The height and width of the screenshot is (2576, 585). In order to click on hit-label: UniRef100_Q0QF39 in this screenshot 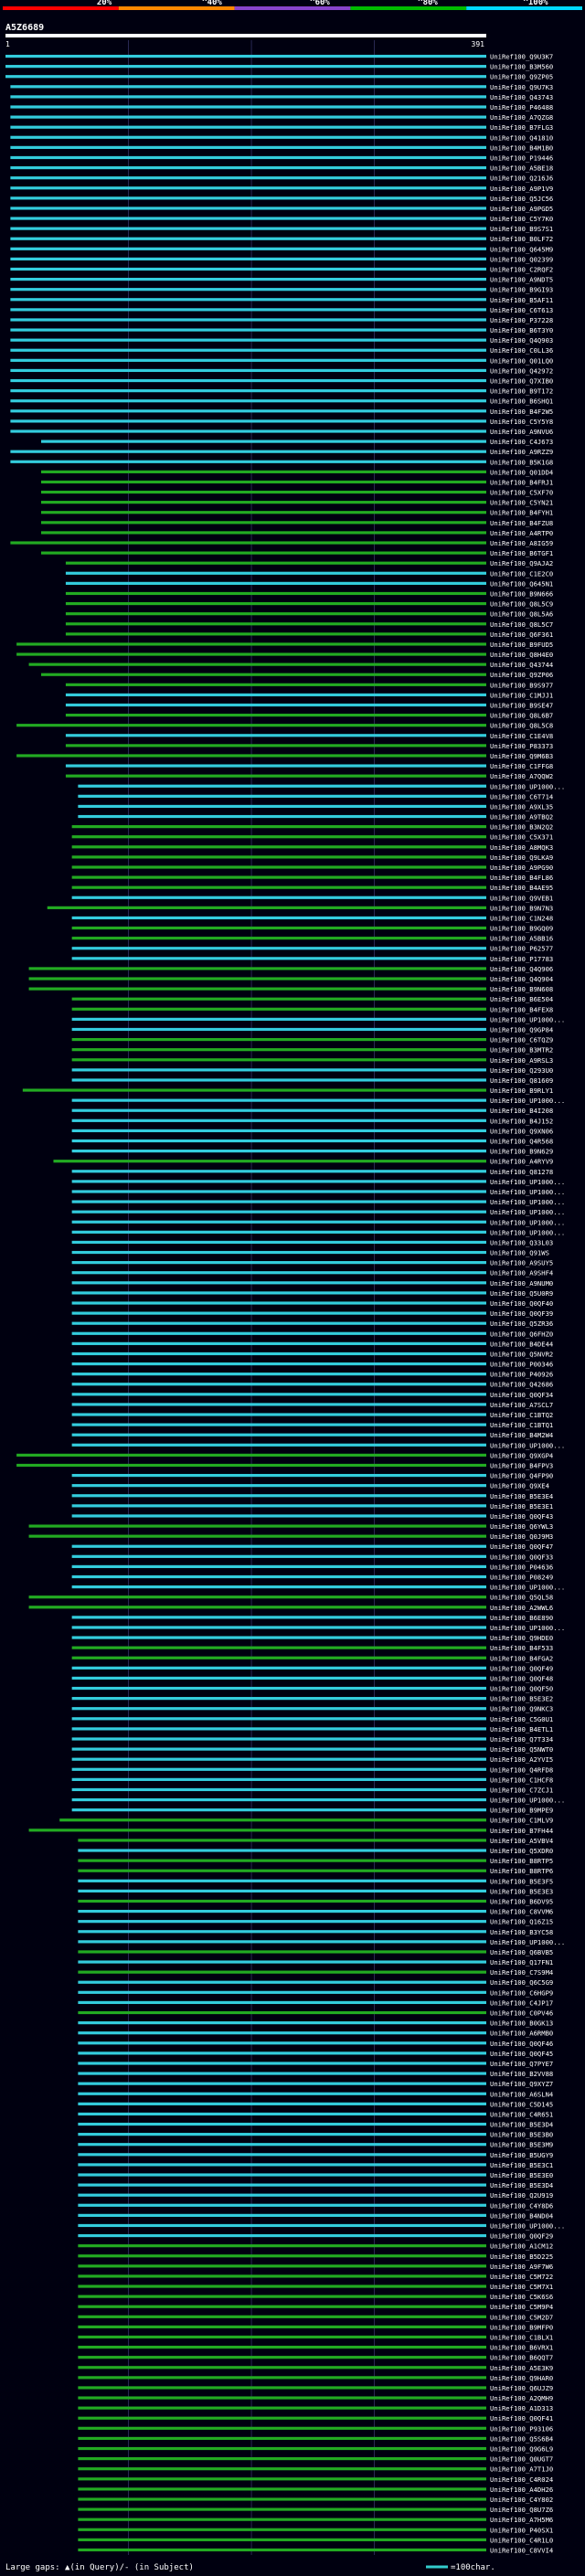, I will do `click(521, 1313)`.